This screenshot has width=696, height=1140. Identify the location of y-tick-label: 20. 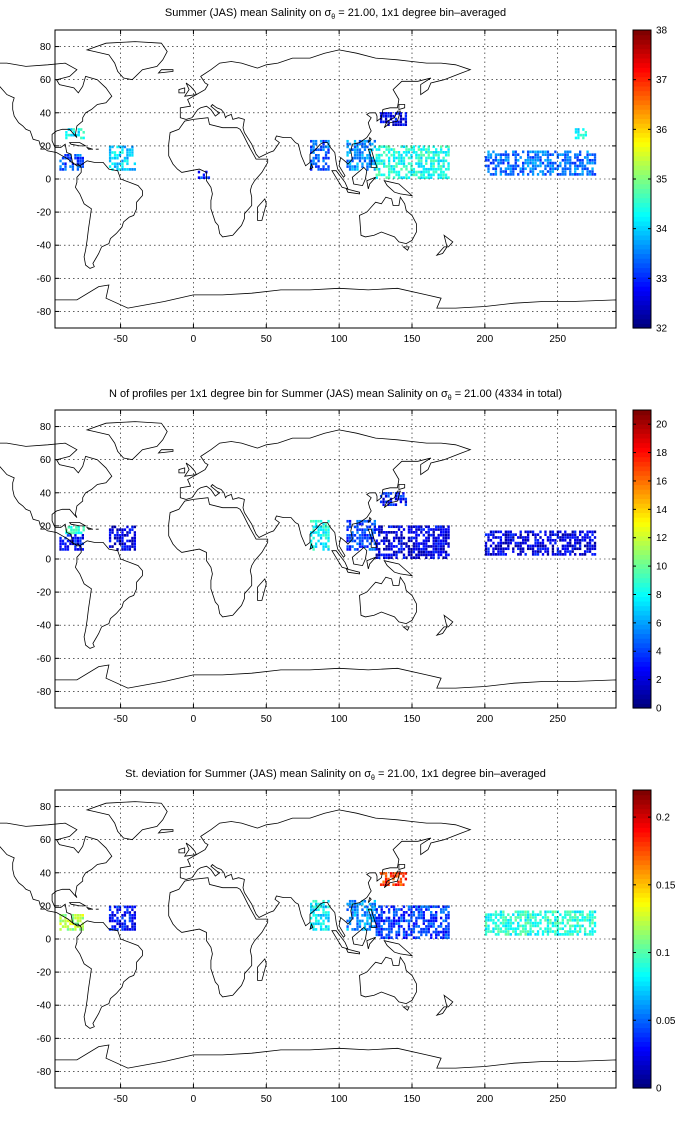
(46, 526).